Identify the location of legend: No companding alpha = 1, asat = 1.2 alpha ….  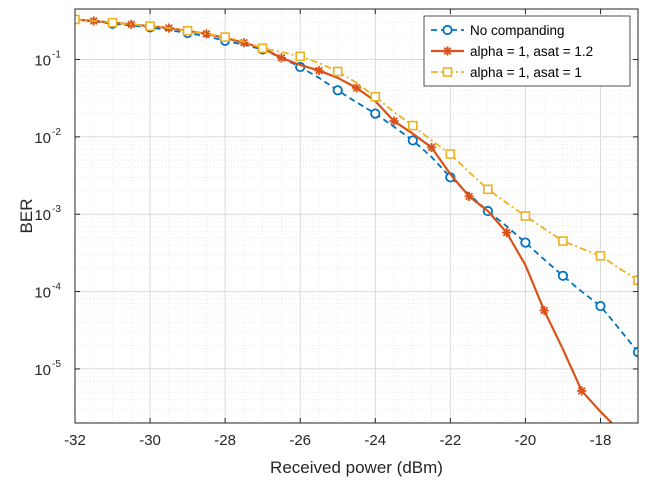
(527, 51).